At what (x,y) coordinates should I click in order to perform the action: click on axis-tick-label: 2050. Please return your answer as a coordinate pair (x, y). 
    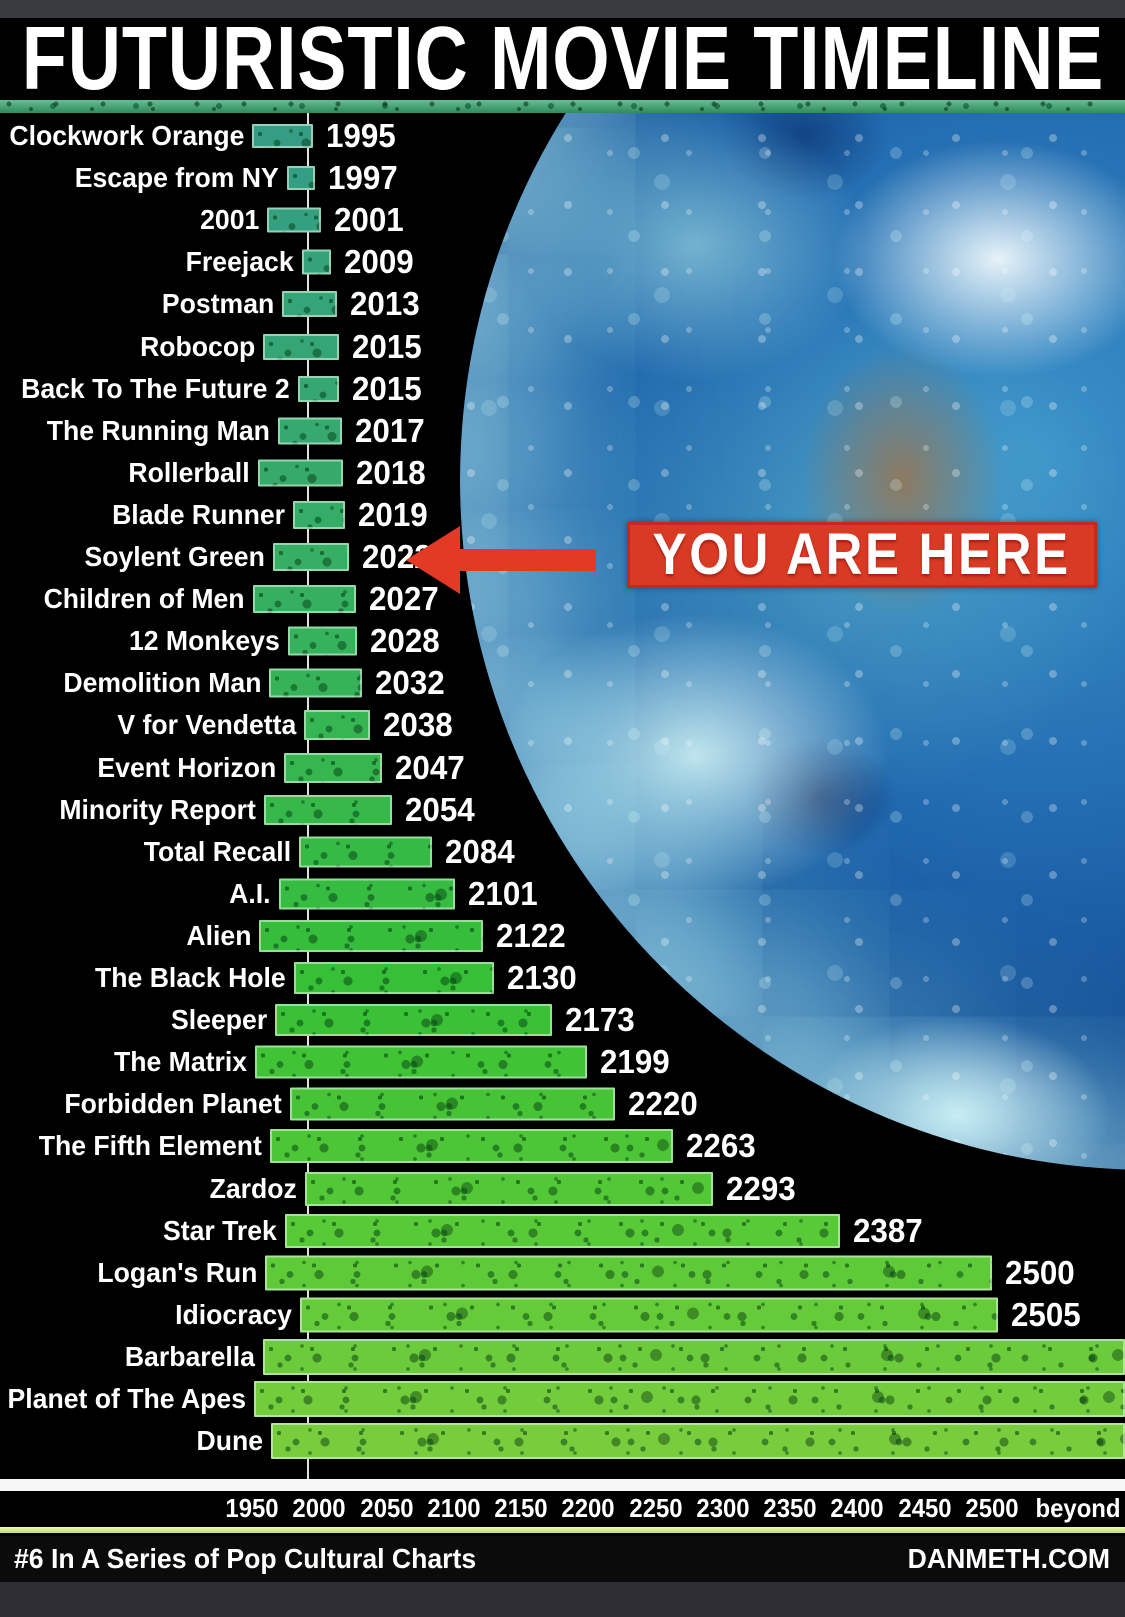
    Looking at the image, I should click on (386, 1508).